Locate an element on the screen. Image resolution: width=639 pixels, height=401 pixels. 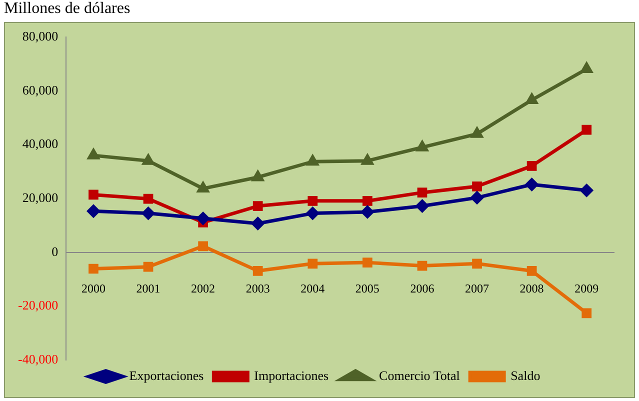
chart-title: Millones de dólares is located at coordinates (67, 9).